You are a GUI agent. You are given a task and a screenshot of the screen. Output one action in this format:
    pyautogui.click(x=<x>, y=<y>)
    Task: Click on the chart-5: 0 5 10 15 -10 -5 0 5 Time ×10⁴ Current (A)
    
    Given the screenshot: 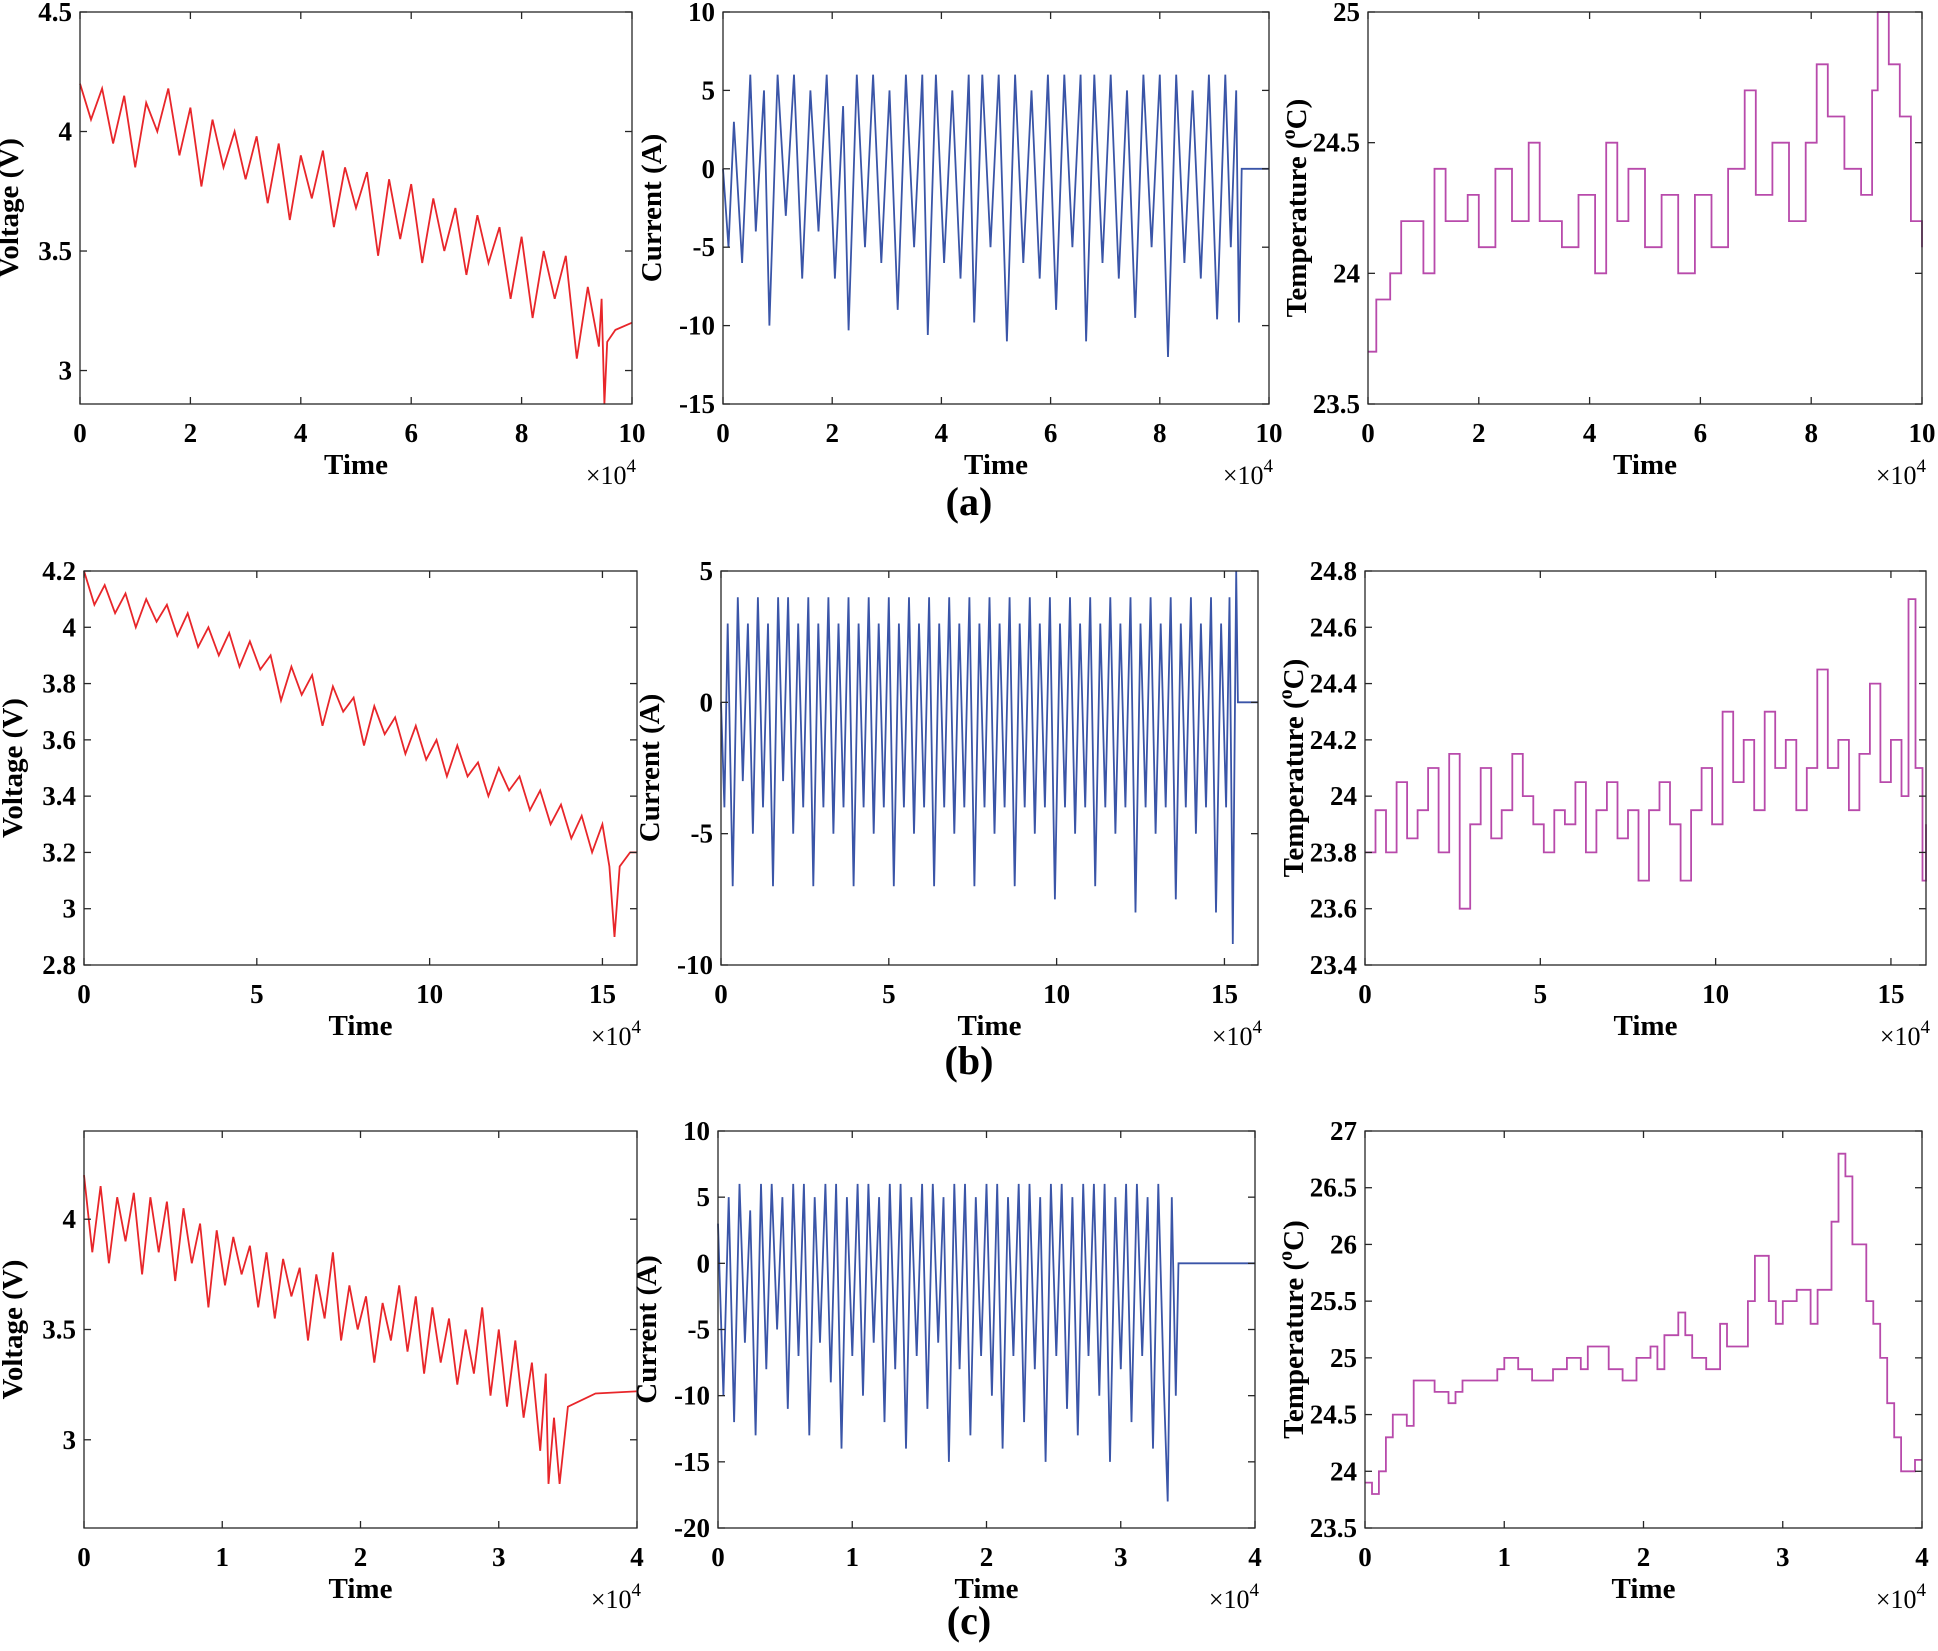 What is the action you would take?
    pyautogui.click(x=948, y=803)
    